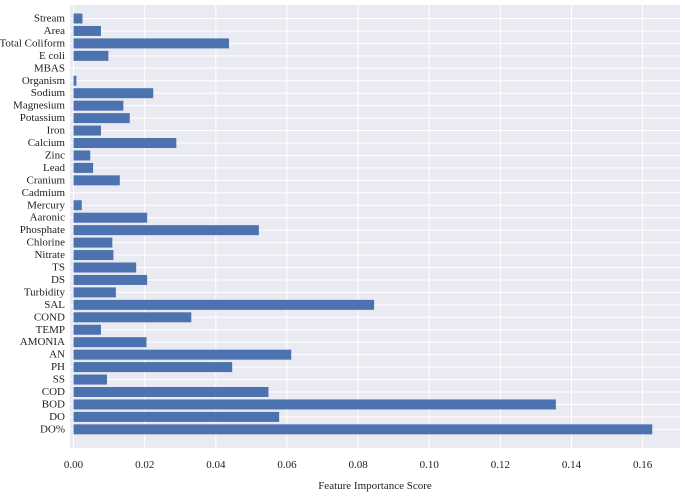  What do you see at coordinates (101, 118) in the screenshot?
I see `bar-potassium` at bounding box center [101, 118].